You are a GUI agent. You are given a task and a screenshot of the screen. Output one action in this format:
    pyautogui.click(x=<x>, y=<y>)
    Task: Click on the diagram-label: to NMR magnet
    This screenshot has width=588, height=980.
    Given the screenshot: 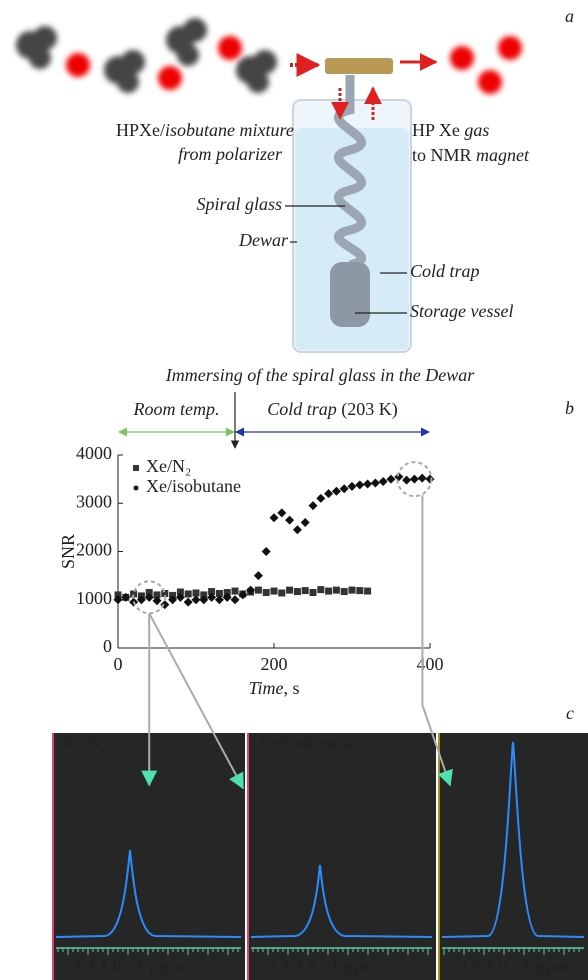 What is the action you would take?
    pyautogui.click(x=471, y=155)
    